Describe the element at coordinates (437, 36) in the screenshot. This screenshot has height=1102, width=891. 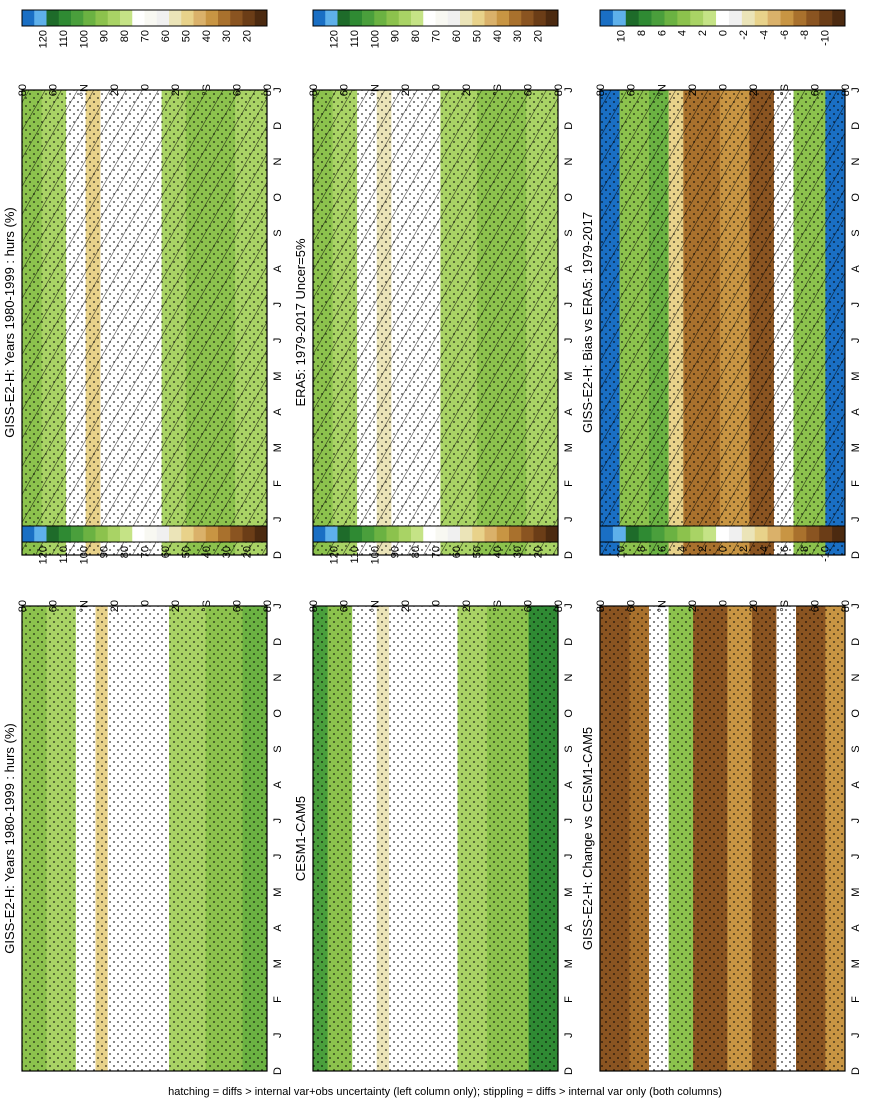
I see `colorbar-tick-label: 70` at that location.